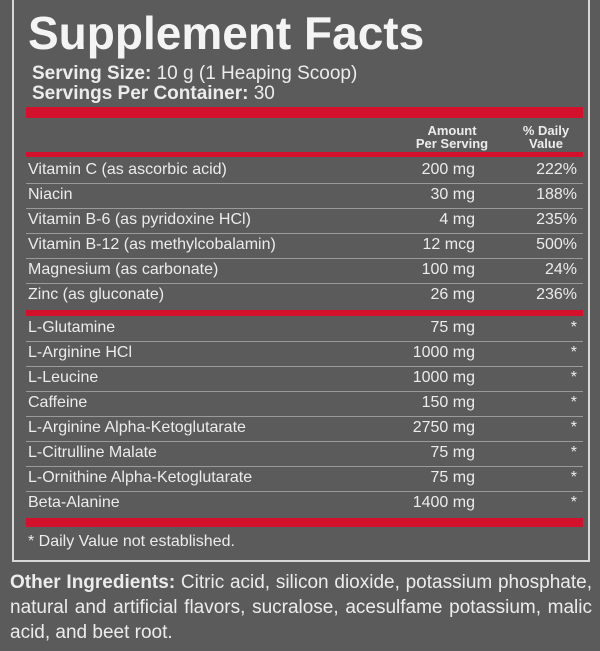 Image resolution: width=600 pixels, height=651 pixels. I want to click on amount: 26 mg, so click(452, 294).